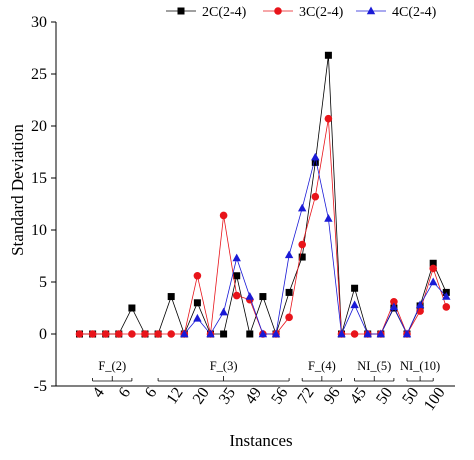 The width and height of the screenshot is (474, 460). I want to click on y-tick-label: 5, so click(43, 282).